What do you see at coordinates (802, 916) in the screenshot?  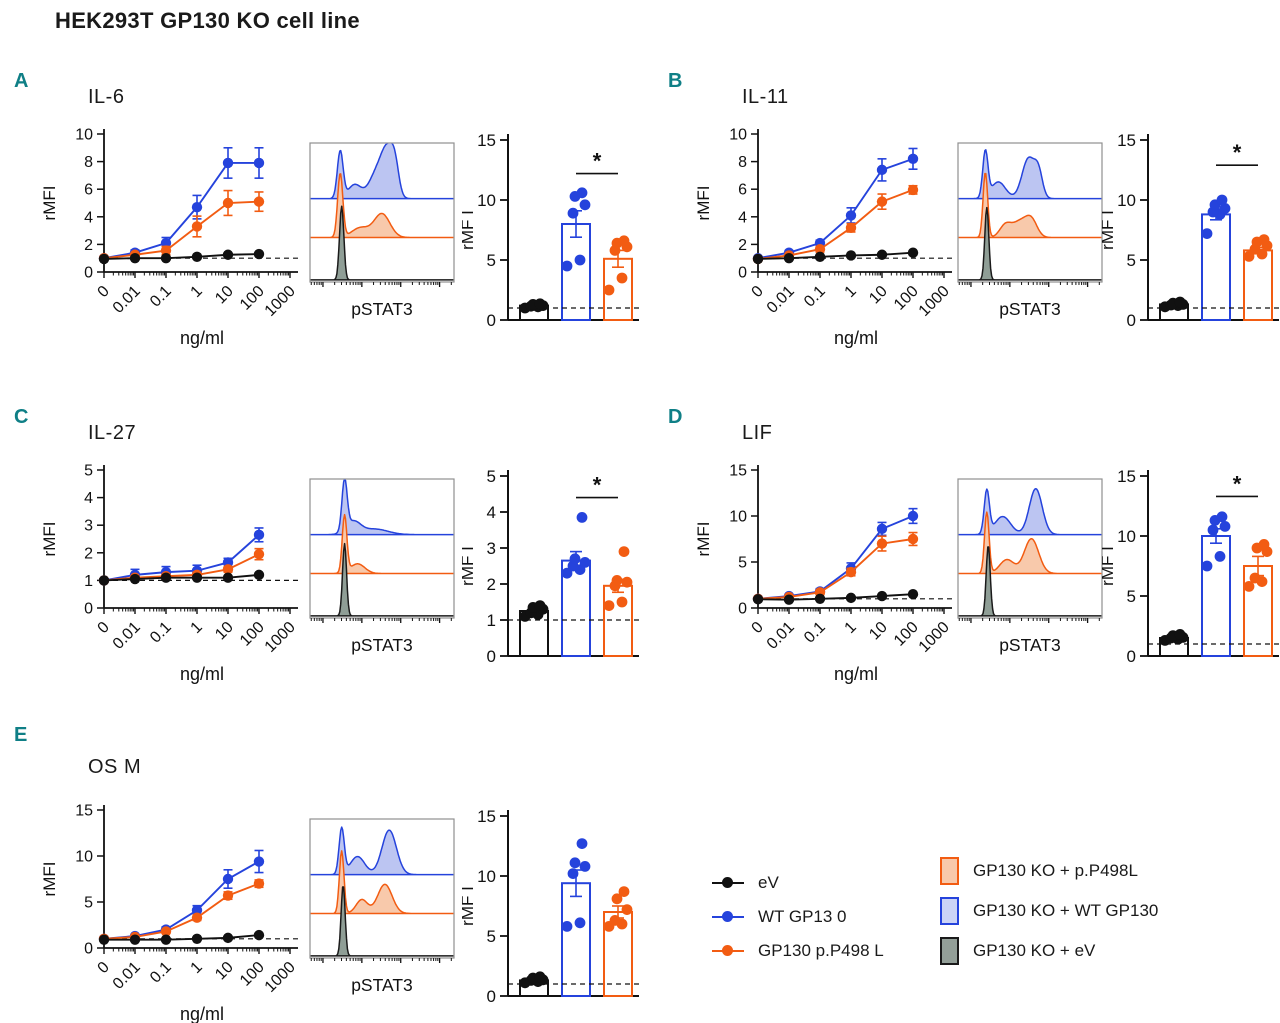 I see `legend-label: WT GP13 0` at bounding box center [802, 916].